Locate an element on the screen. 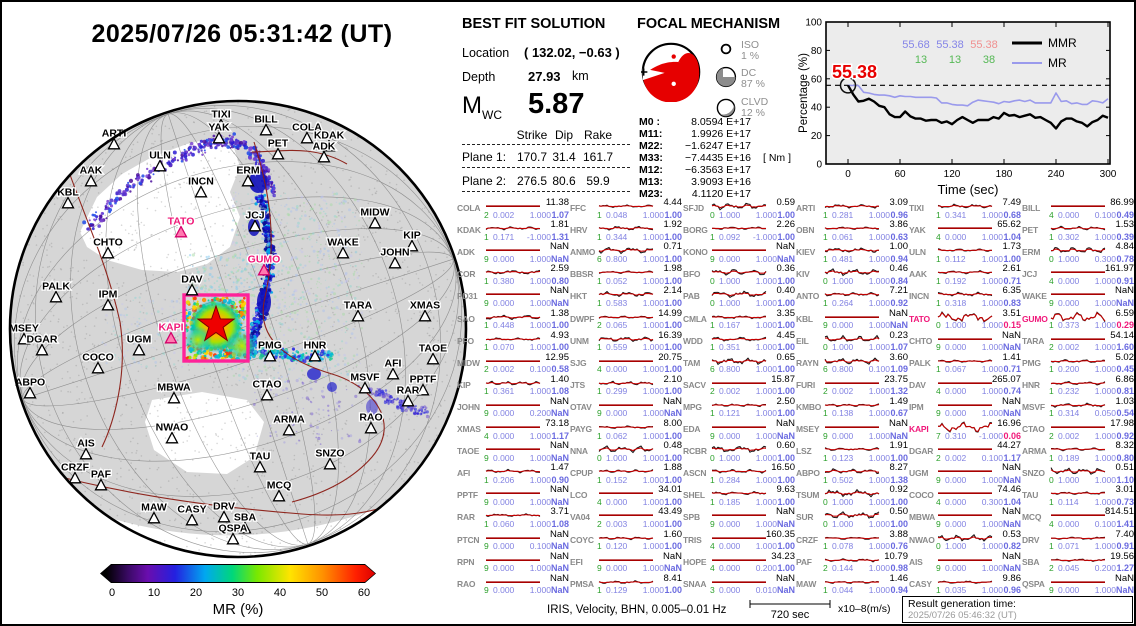 Image resolution: width=1136 pixels, height=626 pixels. moment-key: M11: is located at coordinates (651, 134).